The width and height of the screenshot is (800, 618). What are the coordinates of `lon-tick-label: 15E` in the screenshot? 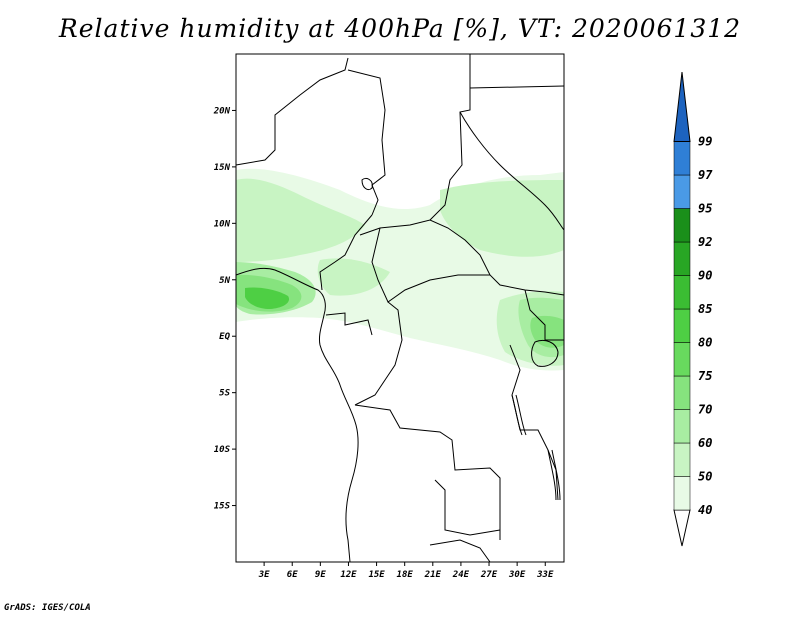 It's located at (376, 575).